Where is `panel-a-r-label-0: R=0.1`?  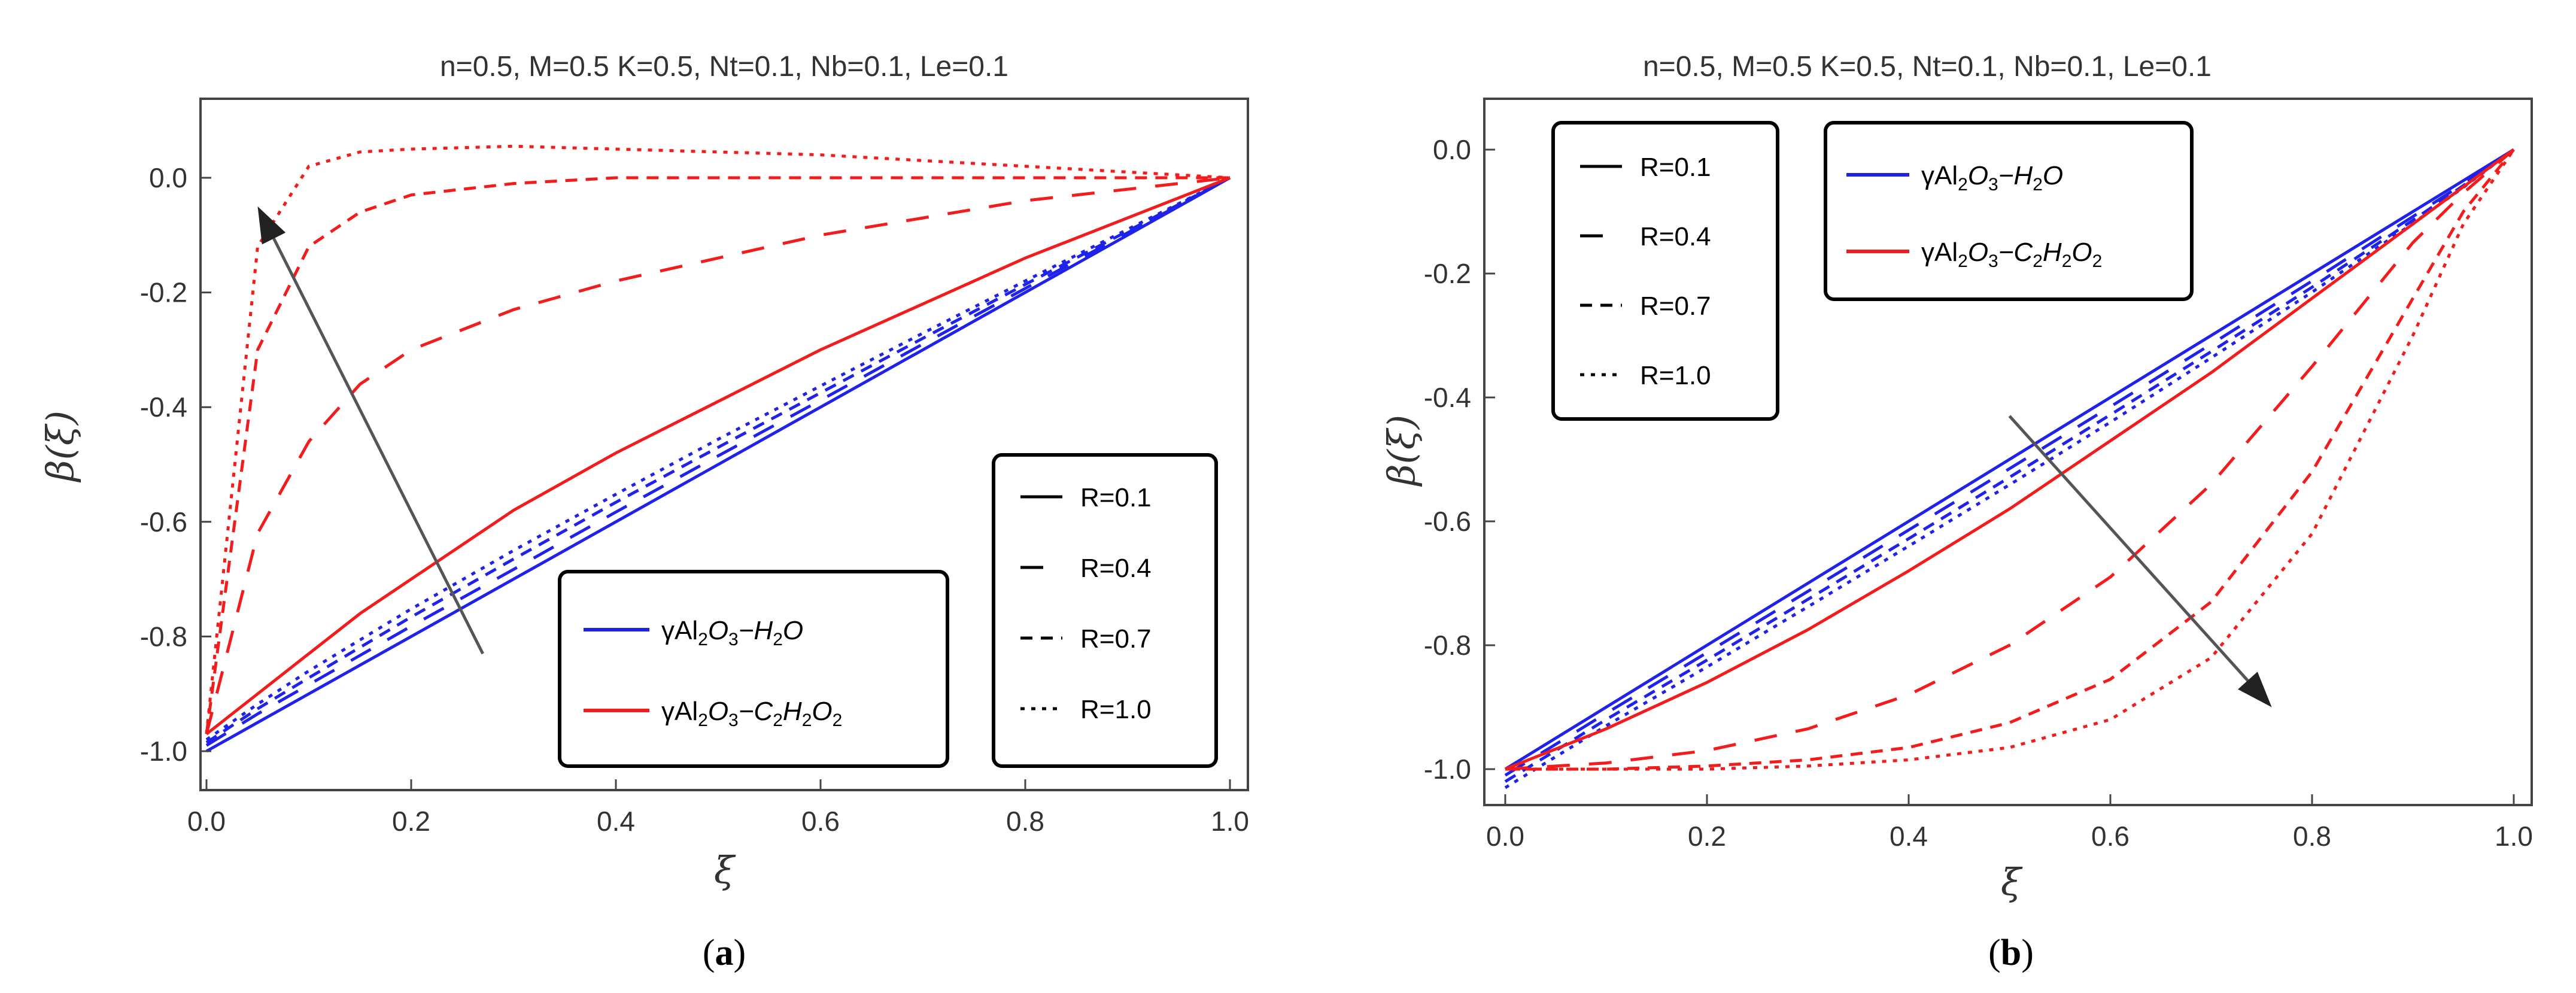
panel-a-r-label-0: R=0.1 is located at coordinates (1116, 497).